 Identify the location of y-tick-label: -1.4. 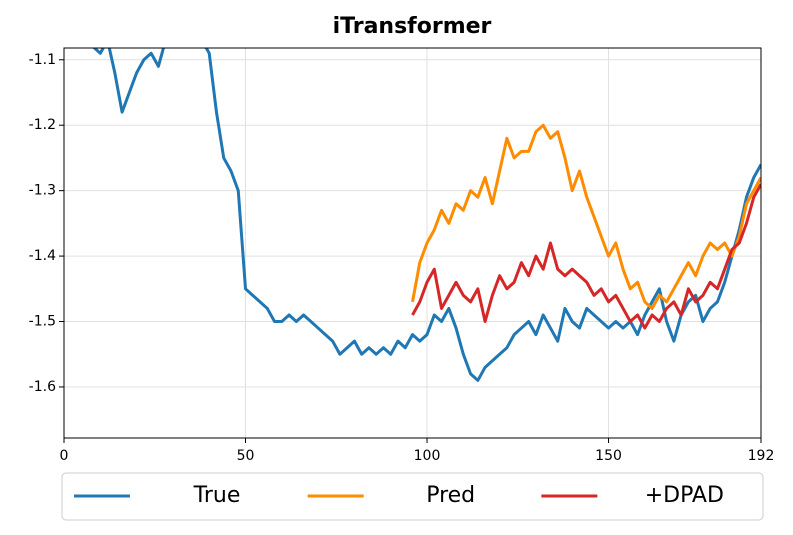
(42, 256).